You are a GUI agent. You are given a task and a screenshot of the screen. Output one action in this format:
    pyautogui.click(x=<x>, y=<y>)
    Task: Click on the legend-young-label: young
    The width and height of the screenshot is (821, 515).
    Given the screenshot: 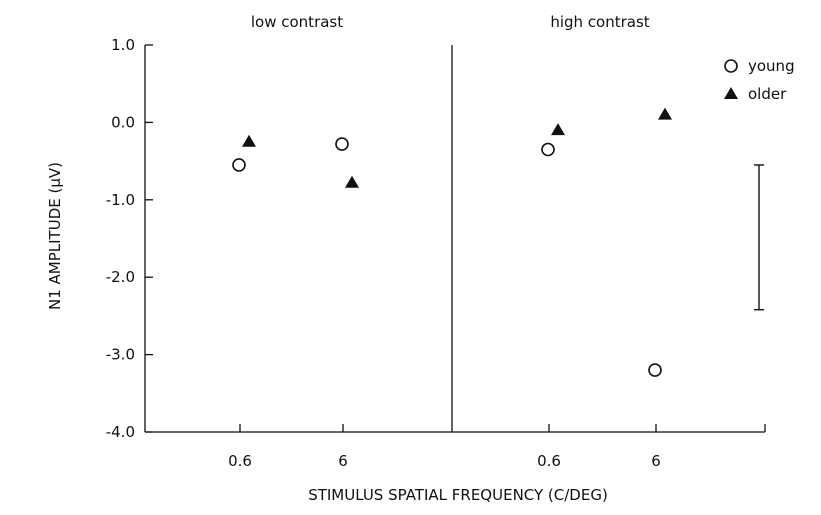 What is the action you would take?
    pyautogui.click(x=771, y=66)
    